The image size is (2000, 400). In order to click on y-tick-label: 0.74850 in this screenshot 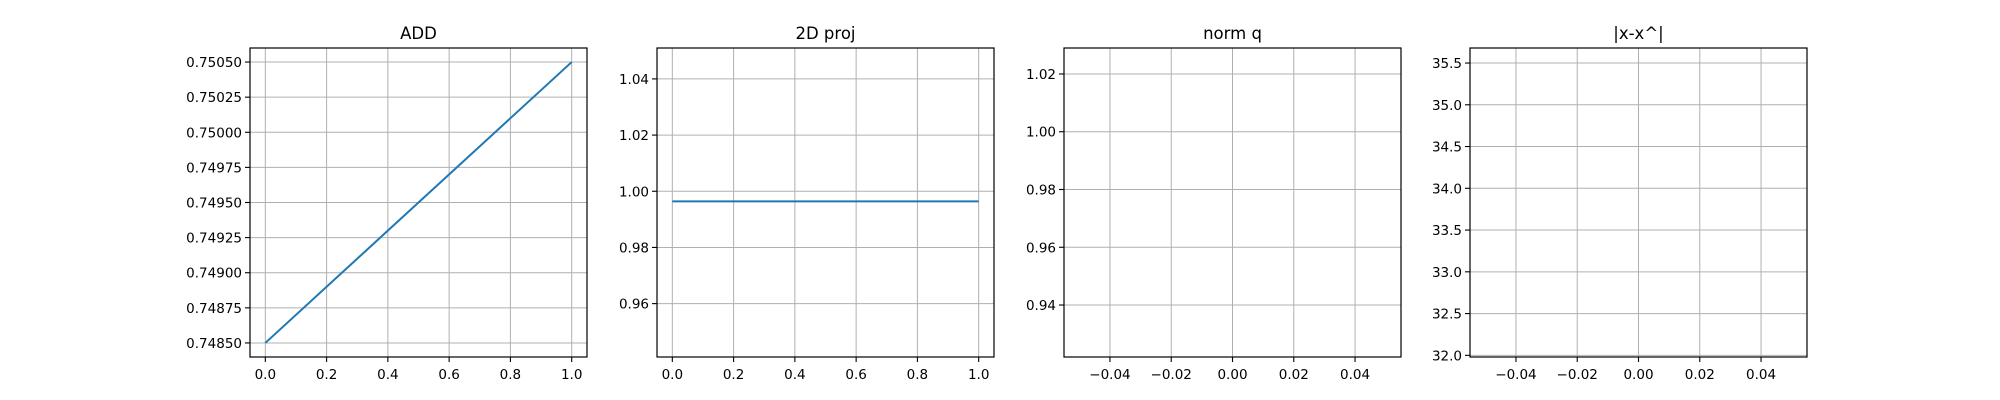, I will do `click(214, 344)`.